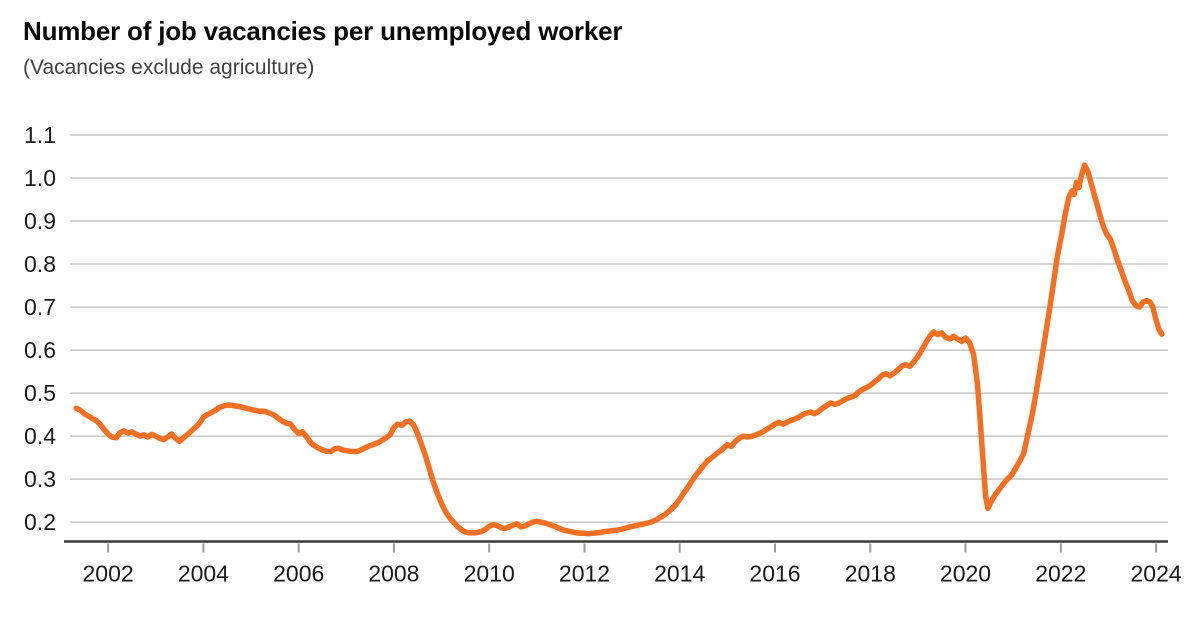 This screenshot has height=620, width=1200. What do you see at coordinates (393, 574) in the screenshot?
I see `x-axis-label: 2008` at bounding box center [393, 574].